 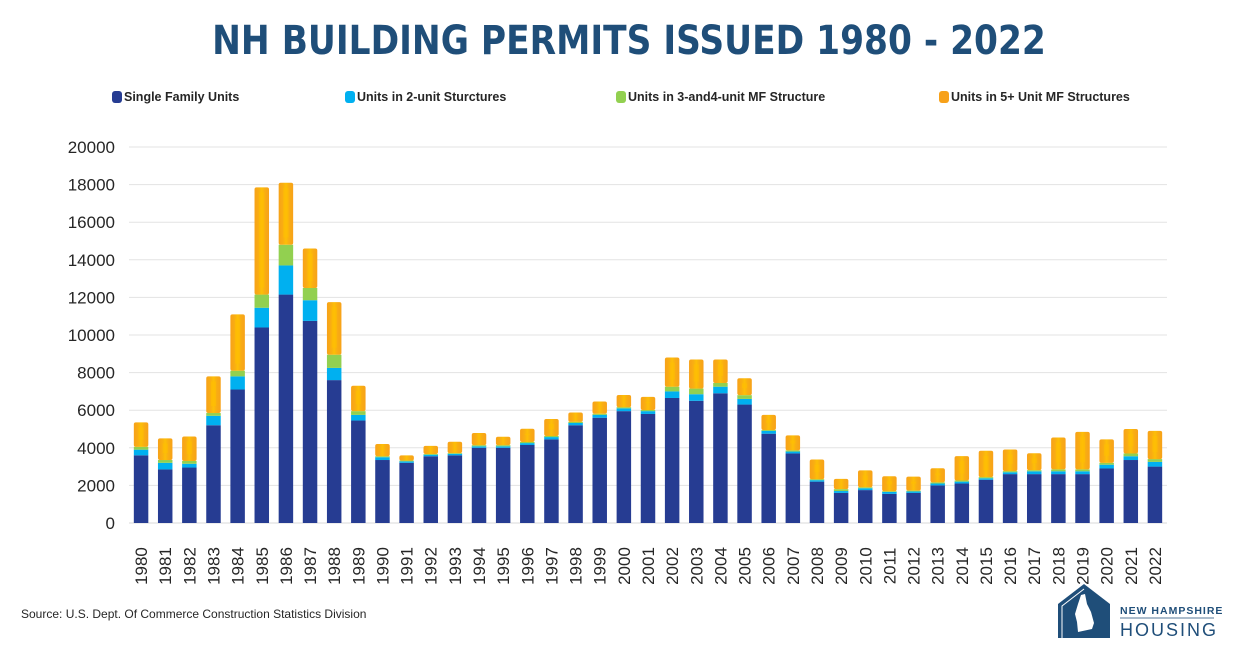 What do you see at coordinates (141, 566) in the screenshot?
I see `x-tick-label: 1980` at bounding box center [141, 566].